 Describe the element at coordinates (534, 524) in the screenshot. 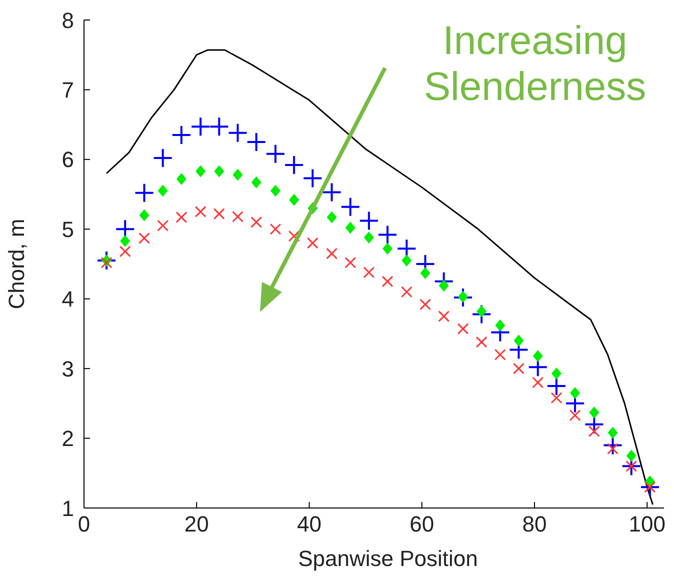

I see `x-tick-label: 80` at that location.